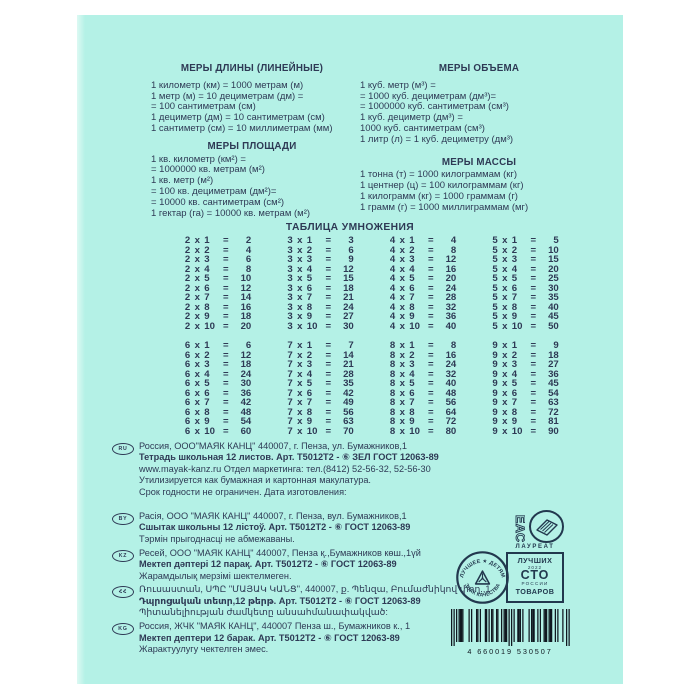  Describe the element at coordinates (218, 317) in the screenshot. I see `multiplication-fact: 2 х 9 = 18` at that location.